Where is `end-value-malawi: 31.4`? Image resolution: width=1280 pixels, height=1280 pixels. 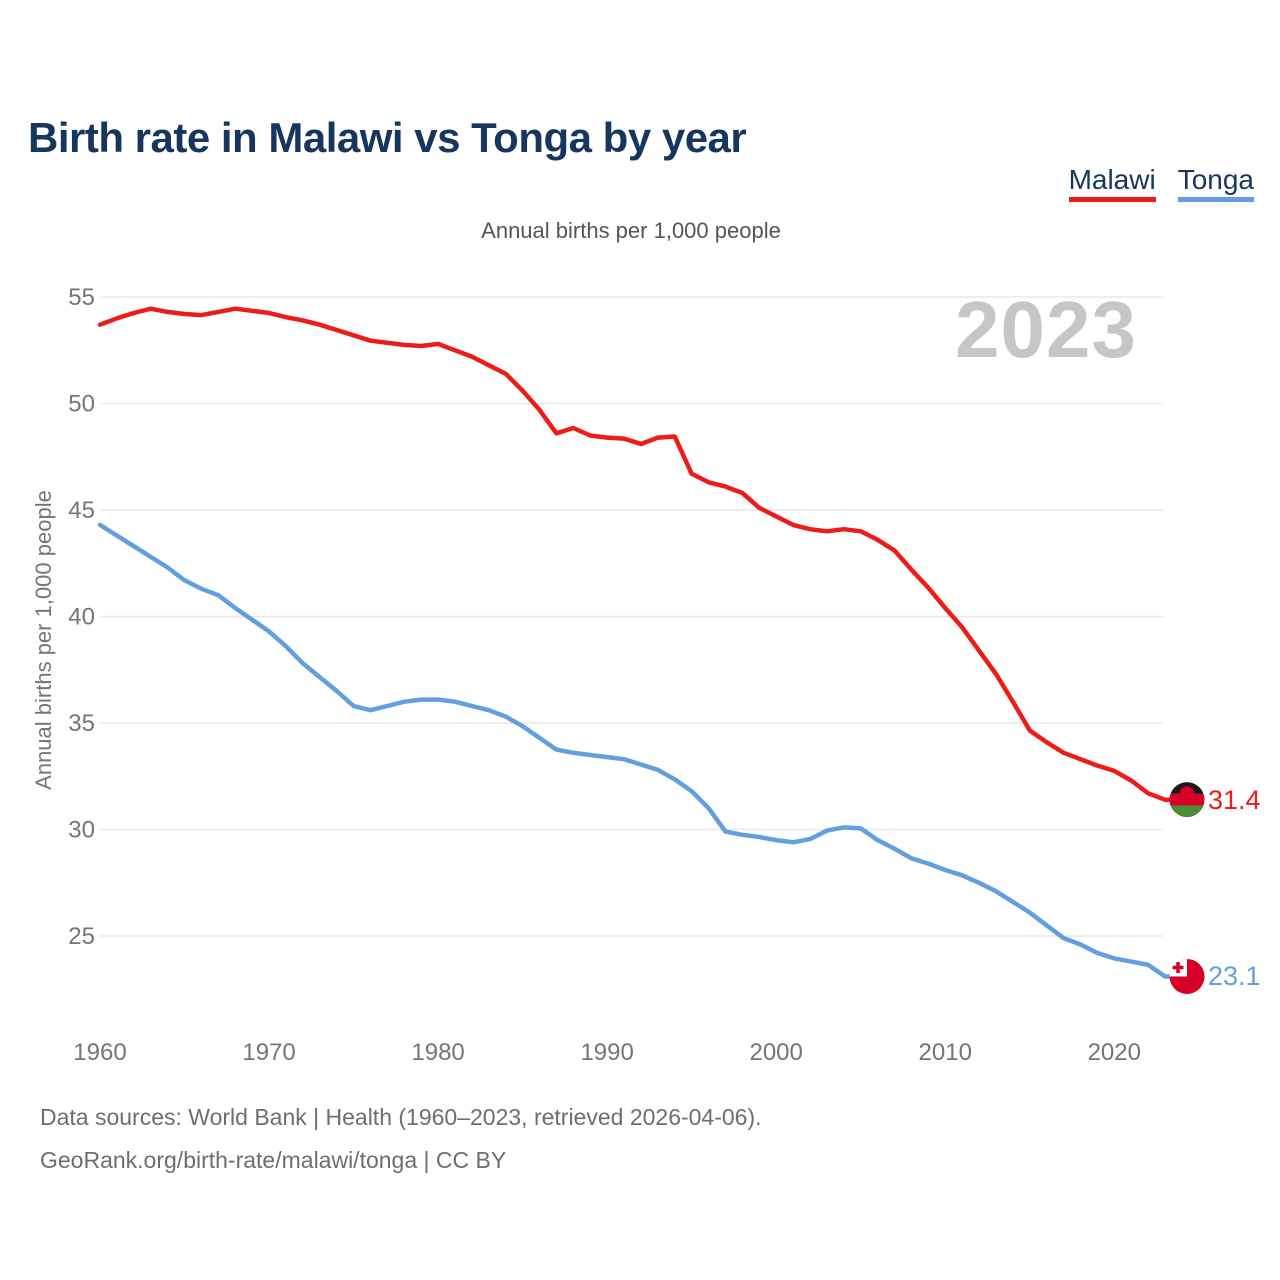 end-value-malawi: 31.4 is located at coordinates (1234, 799).